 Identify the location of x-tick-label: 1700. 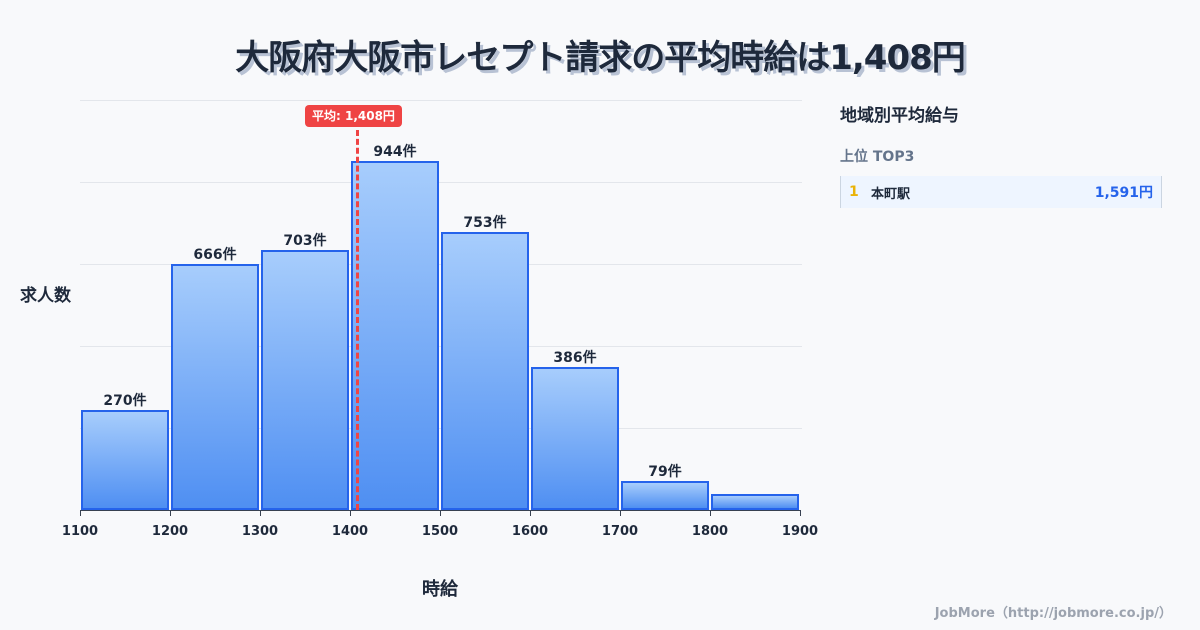
(620, 531).